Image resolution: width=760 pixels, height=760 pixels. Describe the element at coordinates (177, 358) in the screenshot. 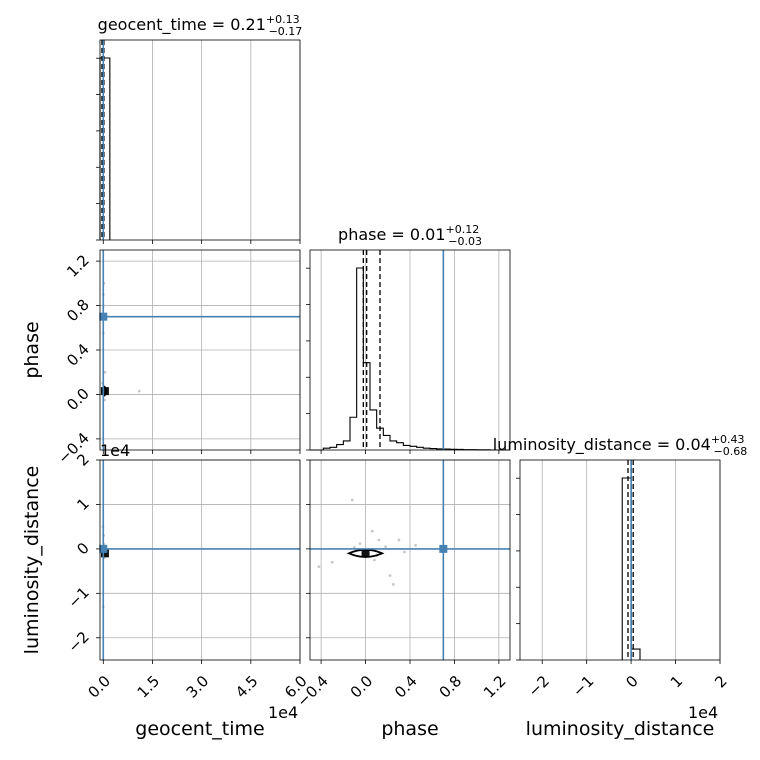

I see `scatter-panel-phase-vs-geocent-time: −0.40.00.40.81.2` at that location.